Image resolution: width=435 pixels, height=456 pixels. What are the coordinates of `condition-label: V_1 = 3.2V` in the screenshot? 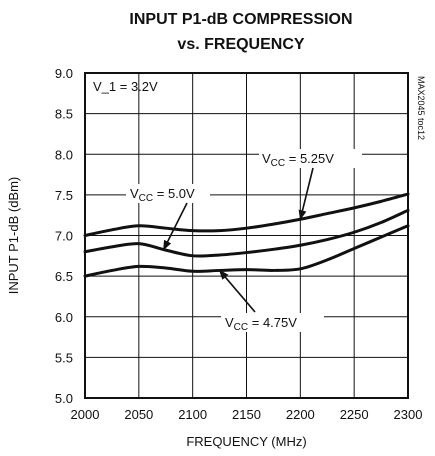 It's located at (125, 86).